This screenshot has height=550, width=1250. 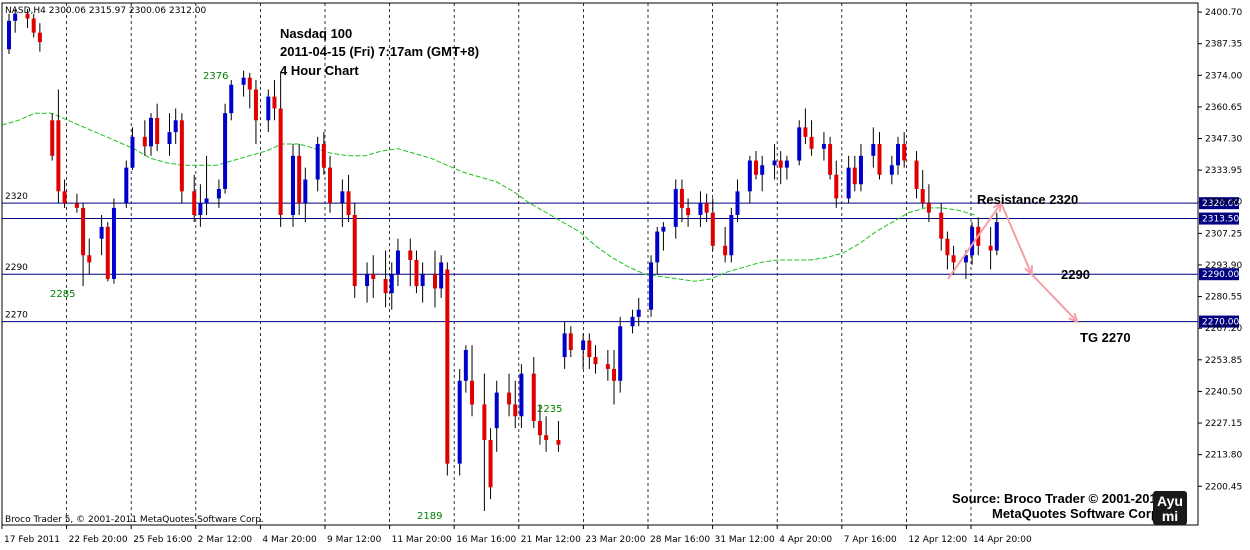 I want to click on level-left-label: 2290, so click(x=16, y=268).